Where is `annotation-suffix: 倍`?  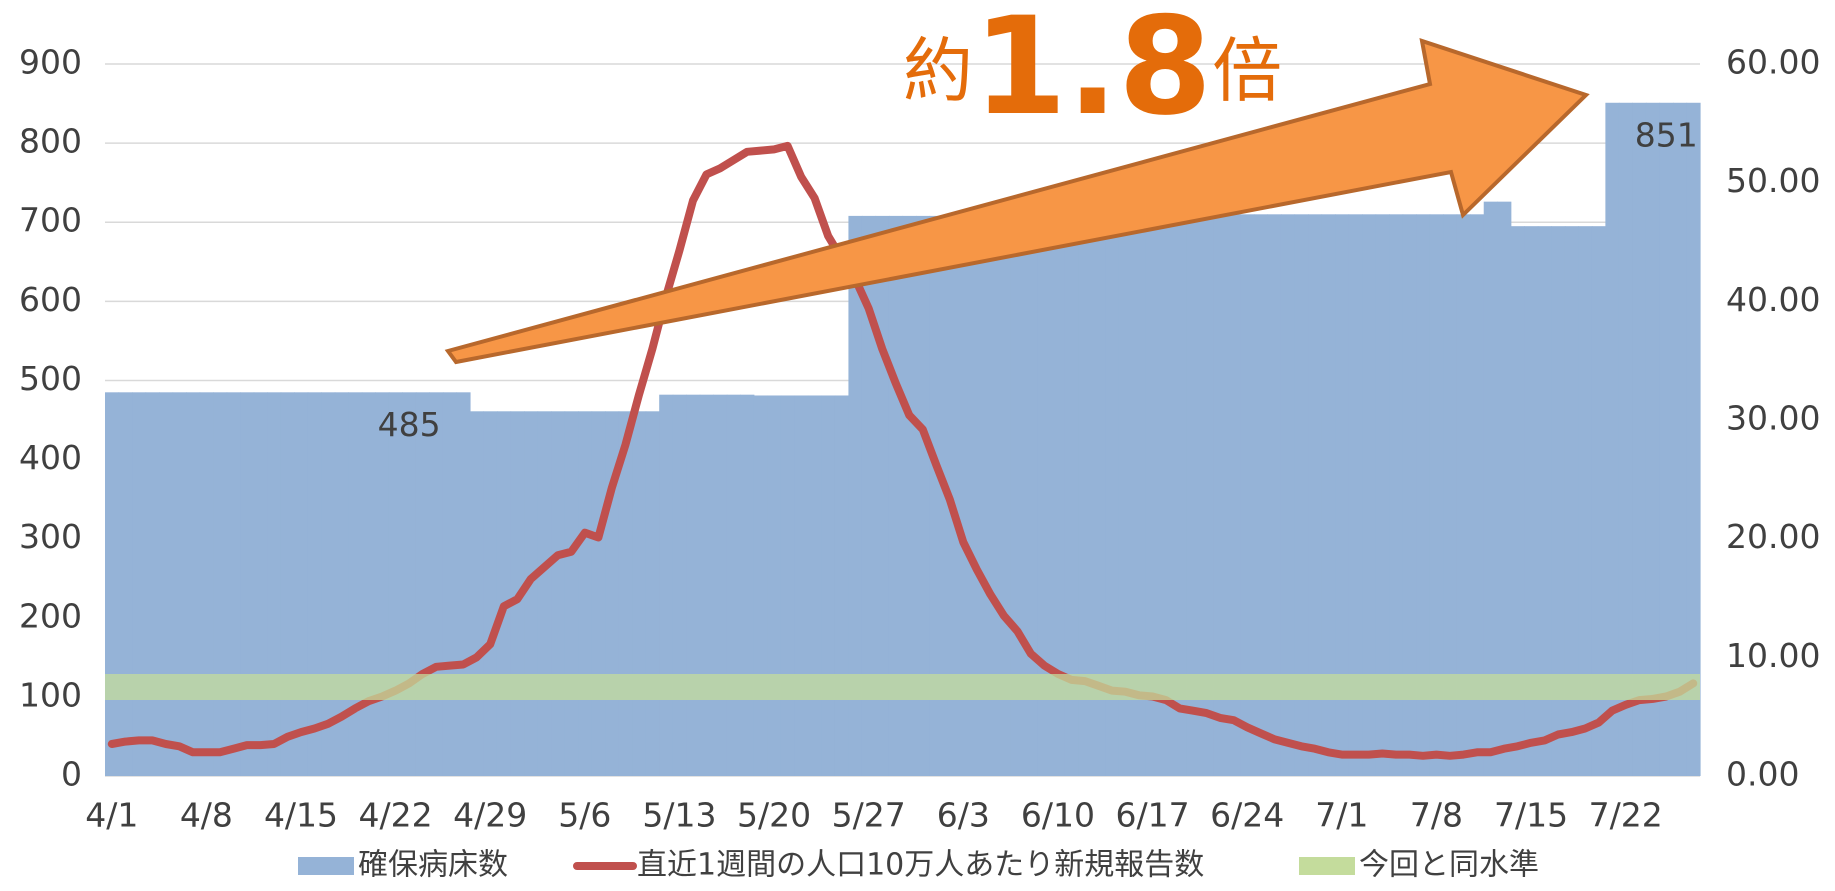
annotation-suffix: 倍 is located at coordinates (1247, 71).